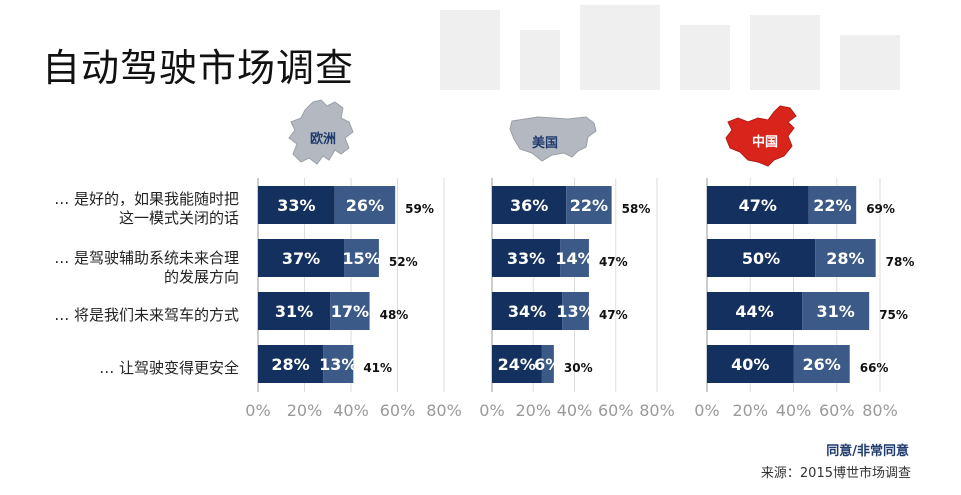 This screenshot has height=495, width=961. I want to click on data-label-europe-row4-seg1: 28%, so click(290, 364).